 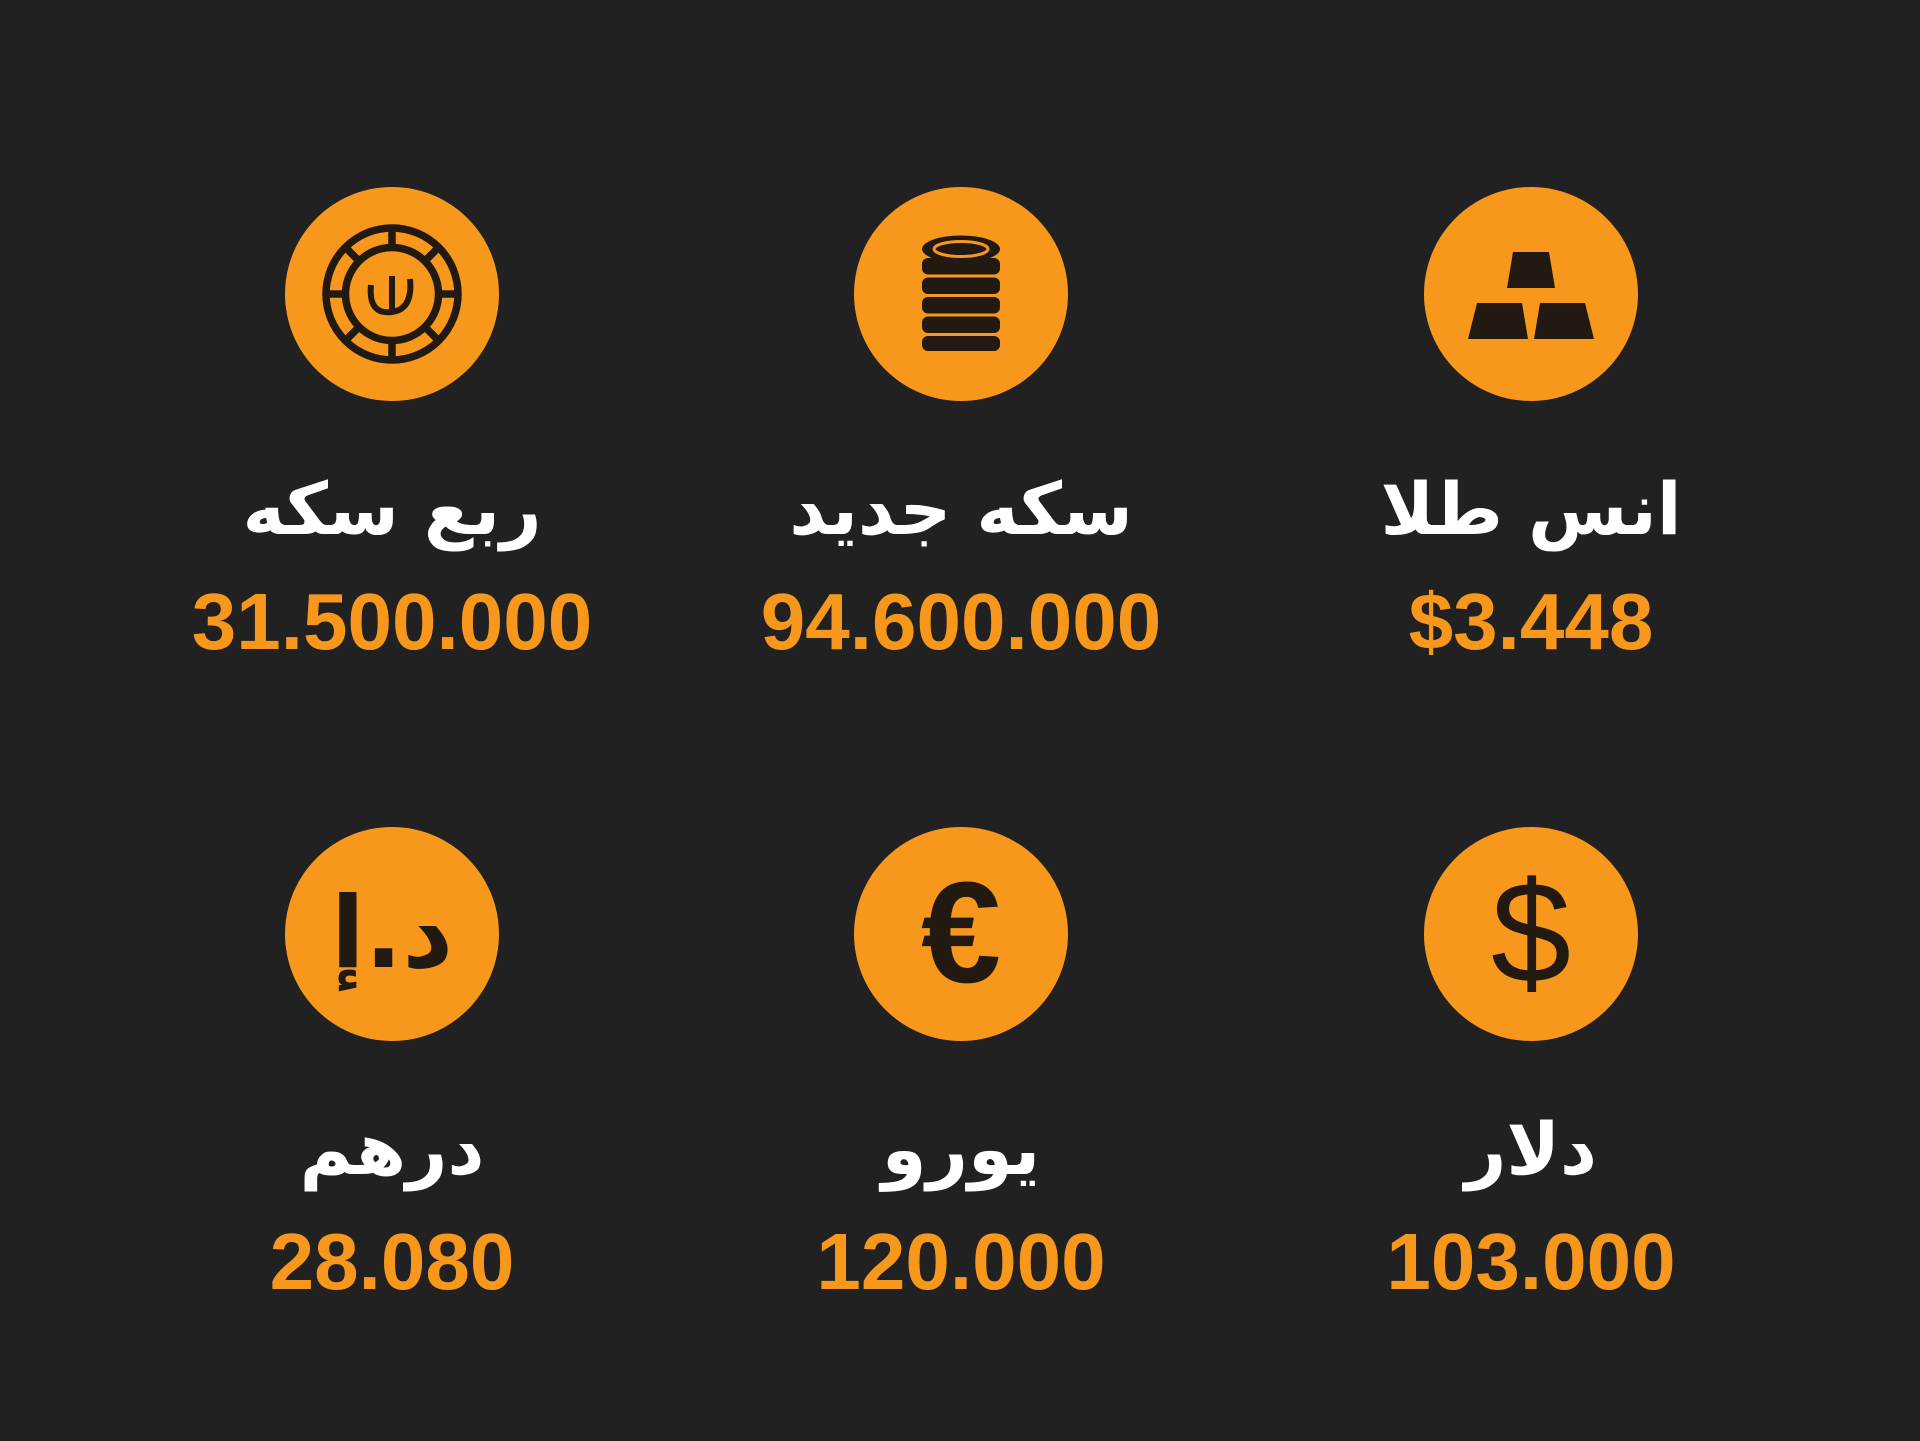 What do you see at coordinates (1530, 1149) in the screenshot?
I see `item-label: دلار` at bounding box center [1530, 1149].